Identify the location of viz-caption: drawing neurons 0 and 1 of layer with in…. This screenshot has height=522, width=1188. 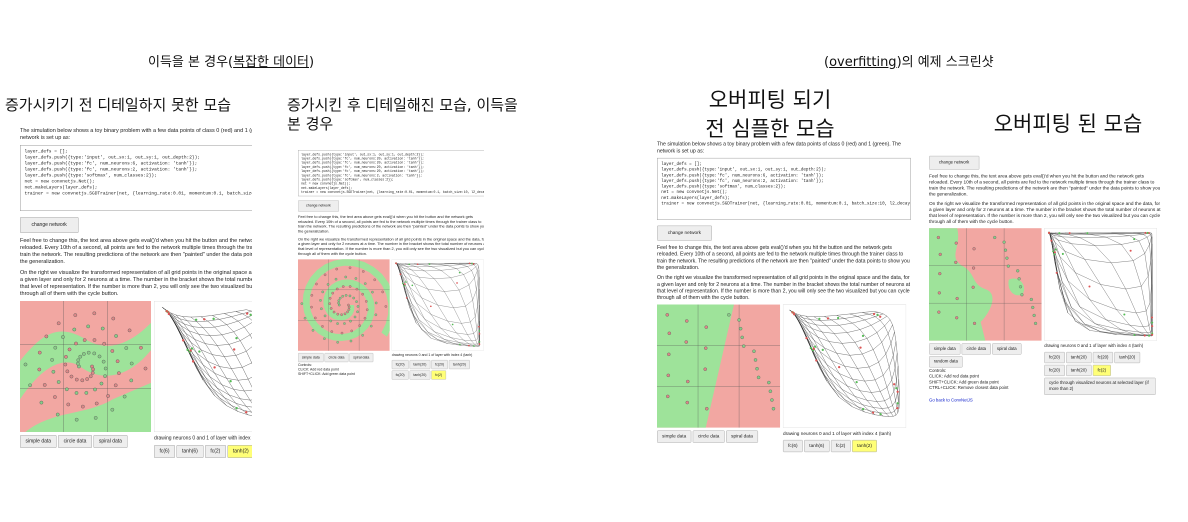
(1094, 346).